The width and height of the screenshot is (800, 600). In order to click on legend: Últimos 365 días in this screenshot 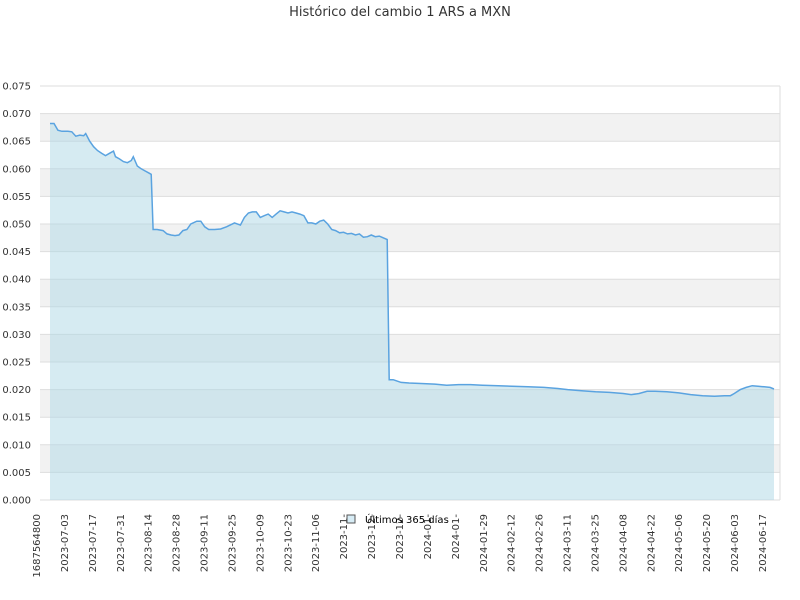, I will do `click(397, 519)`.